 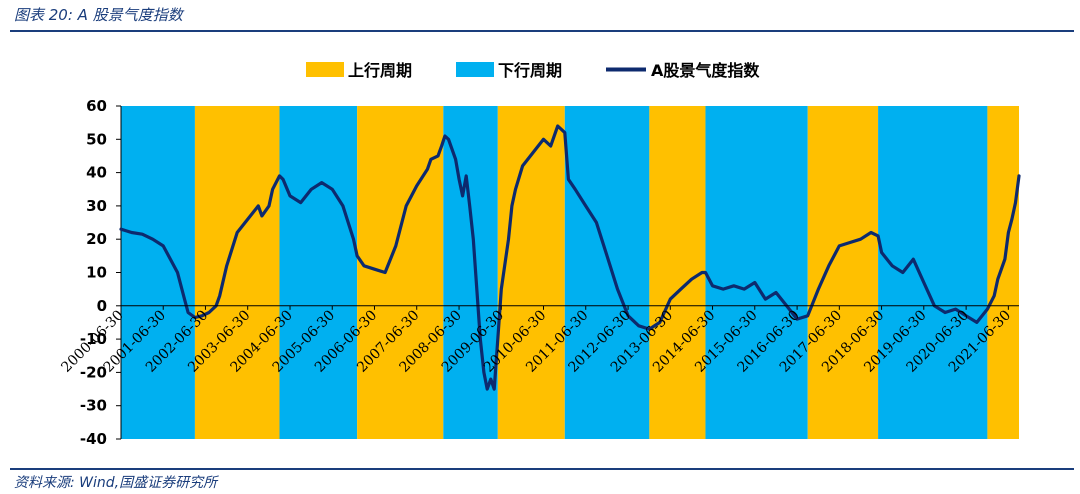 I want to click on y-axis: -40 -30 -20 -10 0 10 20 30 40 50 60, so click(x=101, y=272).